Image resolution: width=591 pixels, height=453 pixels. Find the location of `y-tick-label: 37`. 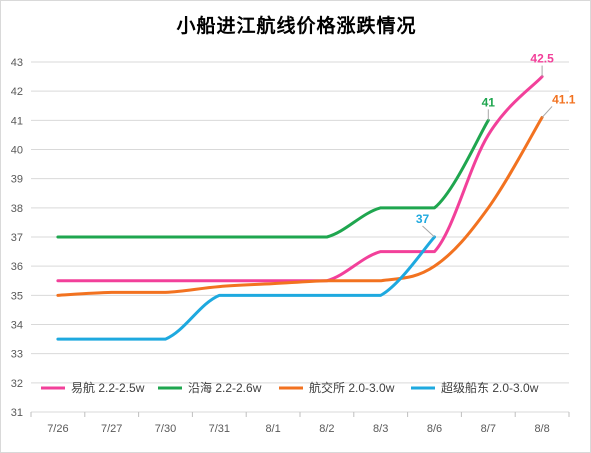

y-tick-label: 37 is located at coordinates (17, 238).